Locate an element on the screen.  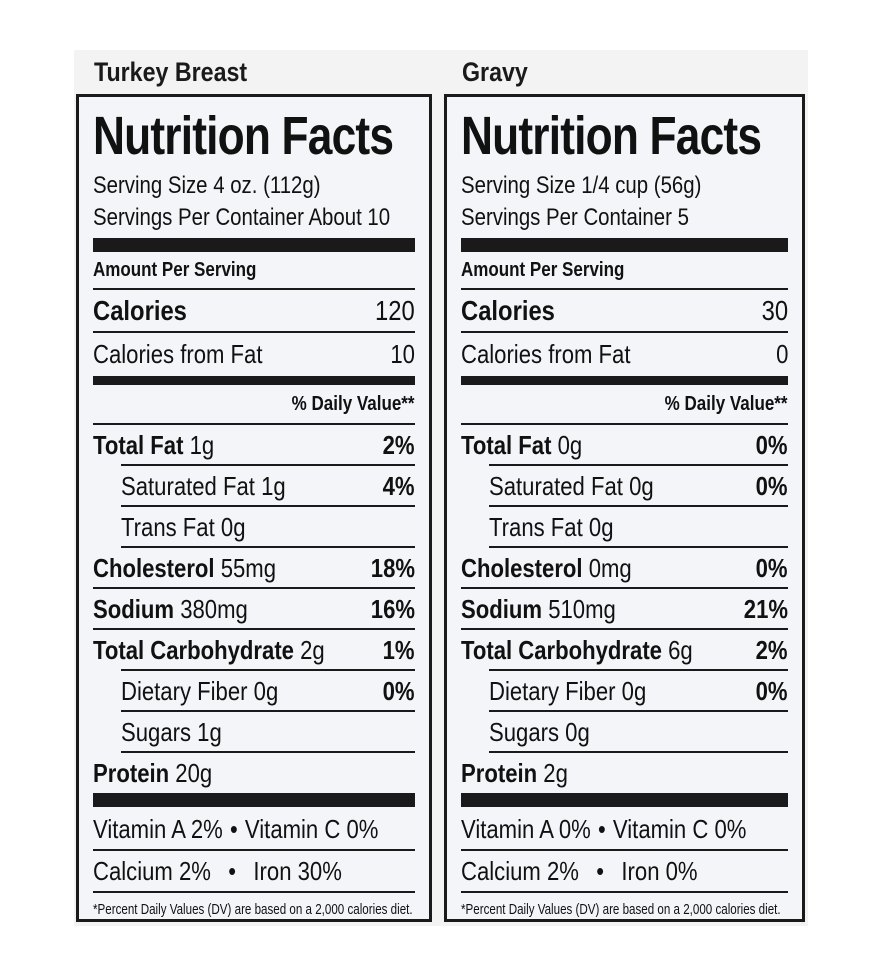
nutrient-amount: 380mg is located at coordinates (214, 609).